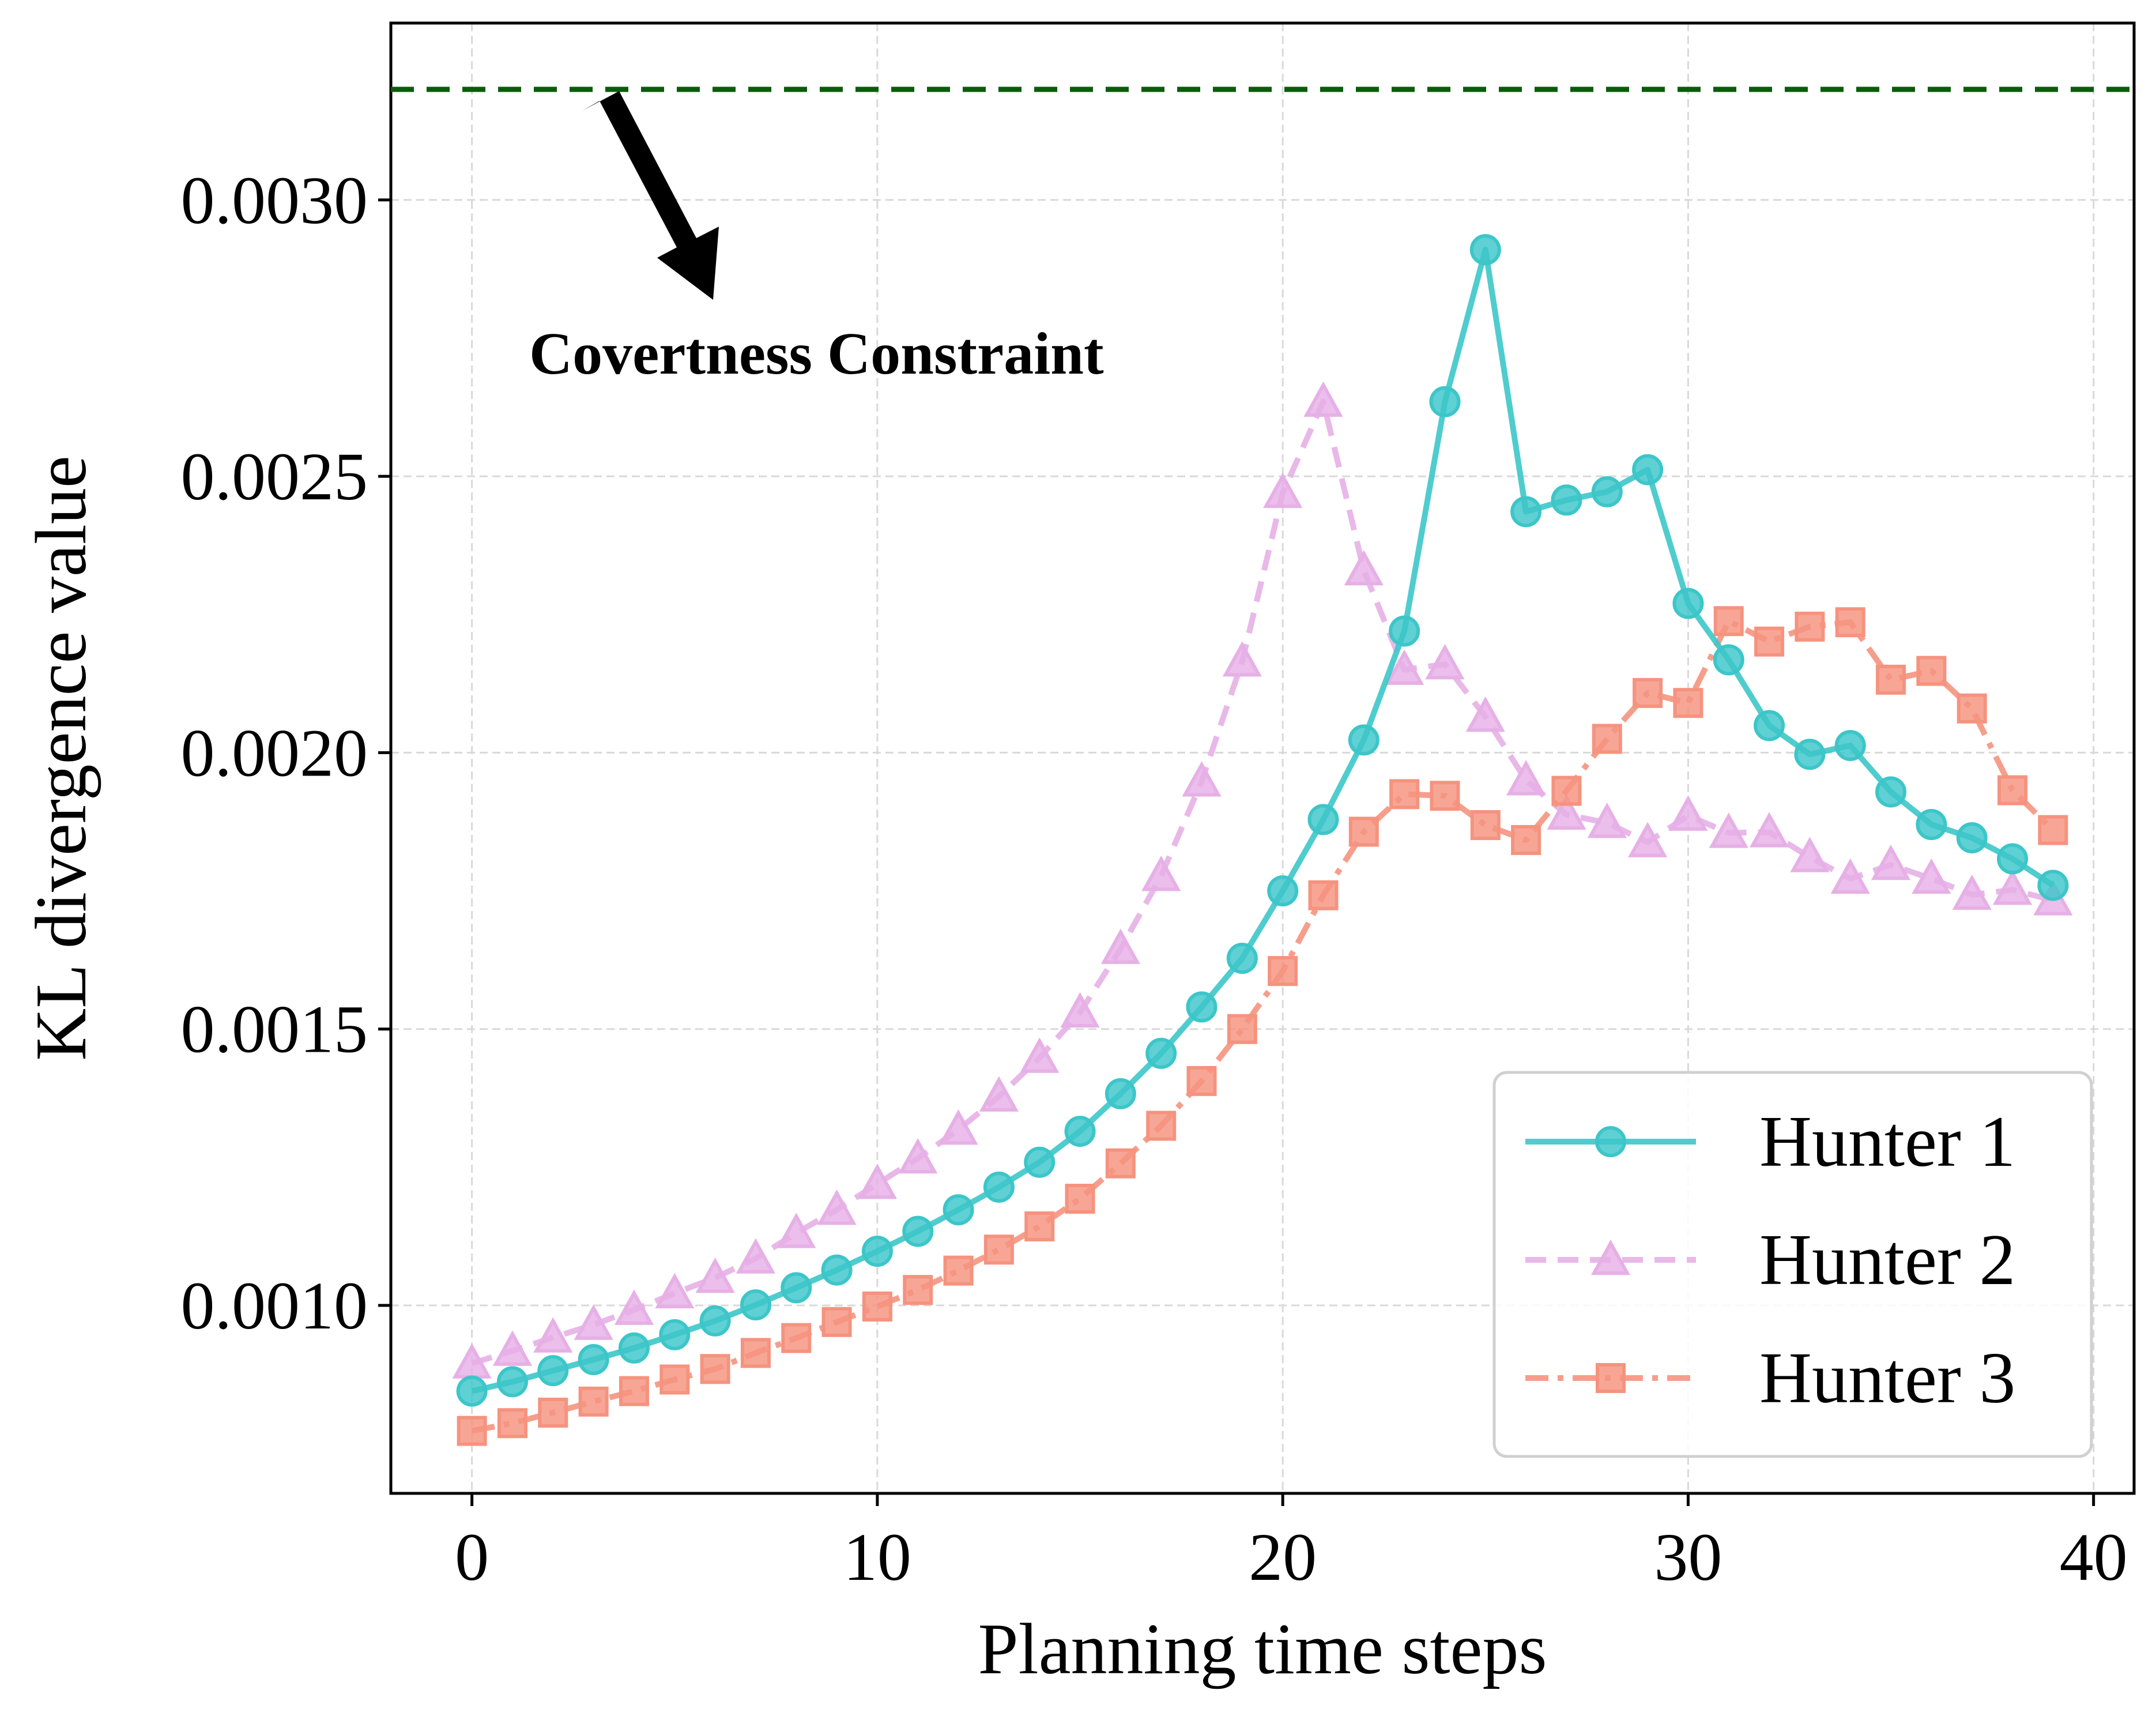 The width and height of the screenshot is (2156, 1709). I want to click on y-tick-label: 0.0010, so click(274, 1305).